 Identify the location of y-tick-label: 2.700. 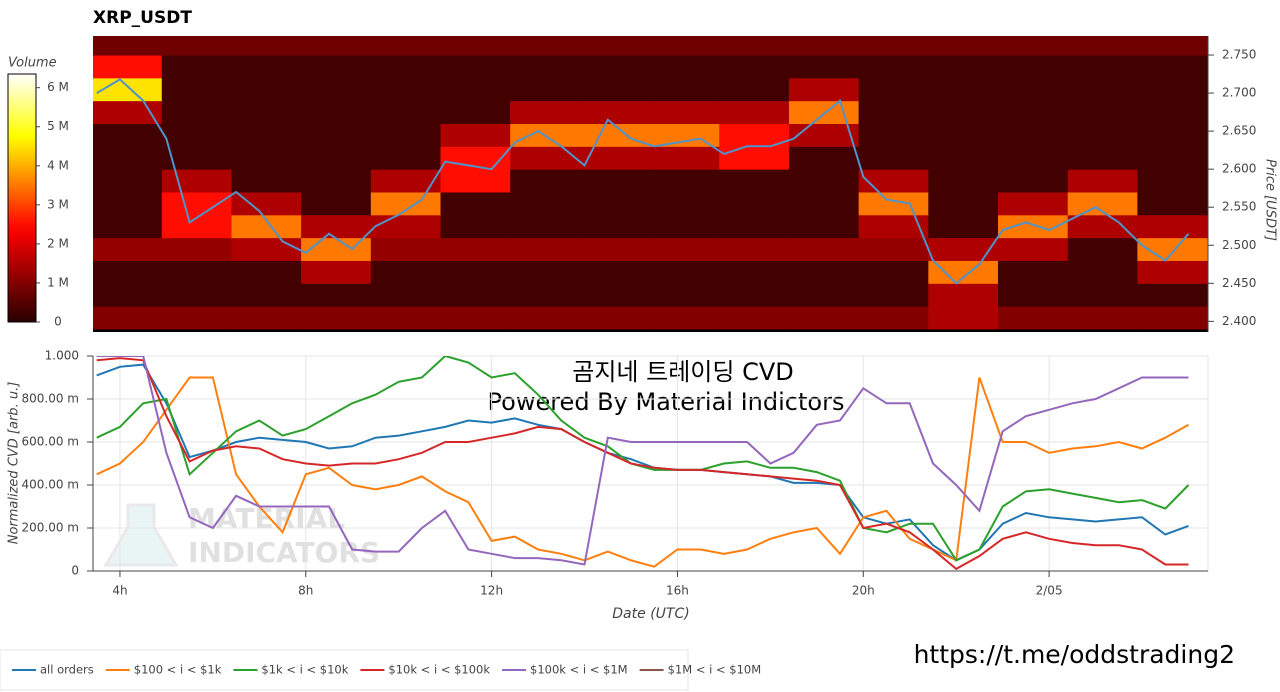
(1239, 93).